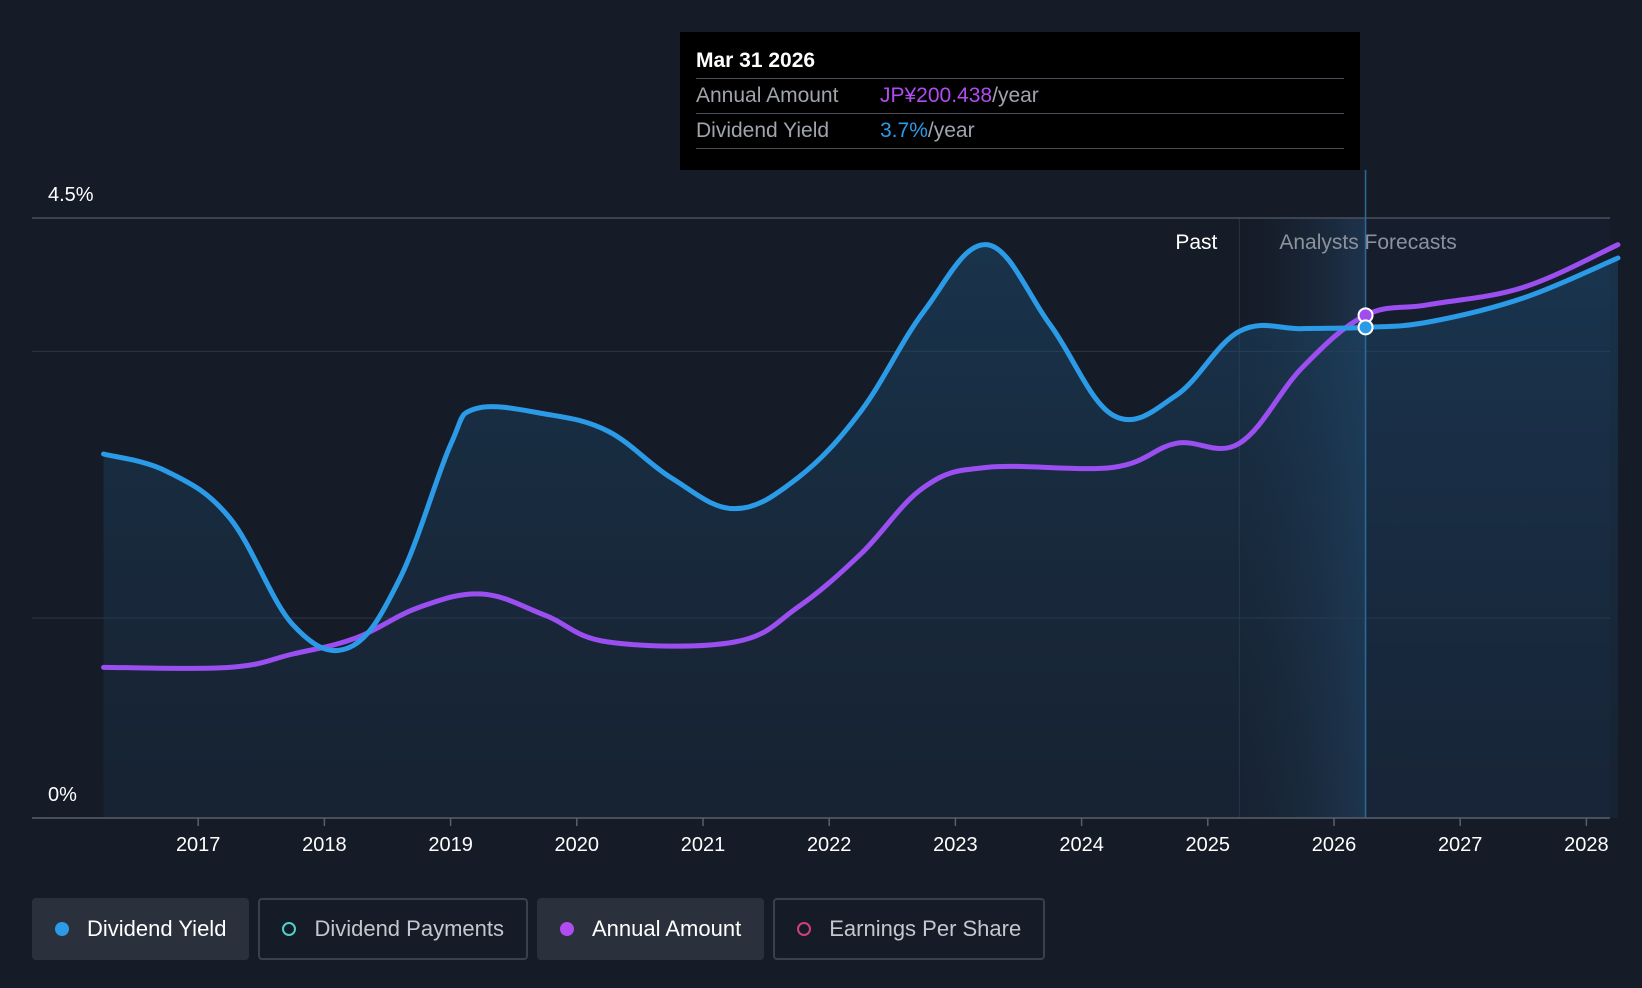 The height and width of the screenshot is (988, 1642). I want to click on x-tick-label: 2018, so click(324, 845).